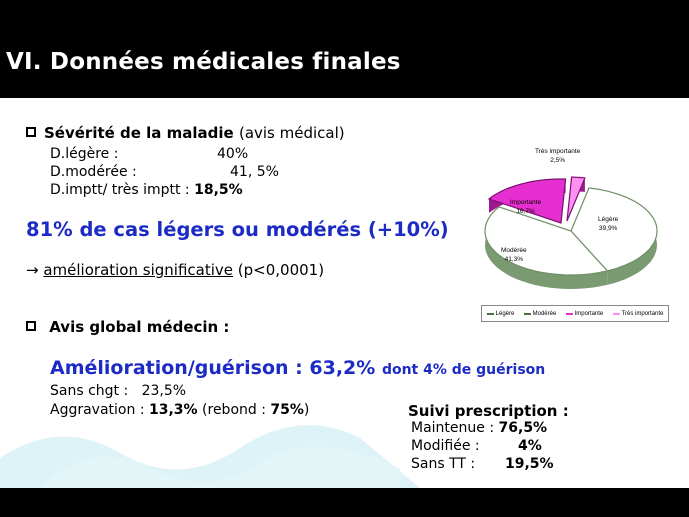 The width and height of the screenshot is (689, 517). What do you see at coordinates (127, 327) in the screenshot?
I see `global-opinion-heading: Avis global médecin :` at bounding box center [127, 327].